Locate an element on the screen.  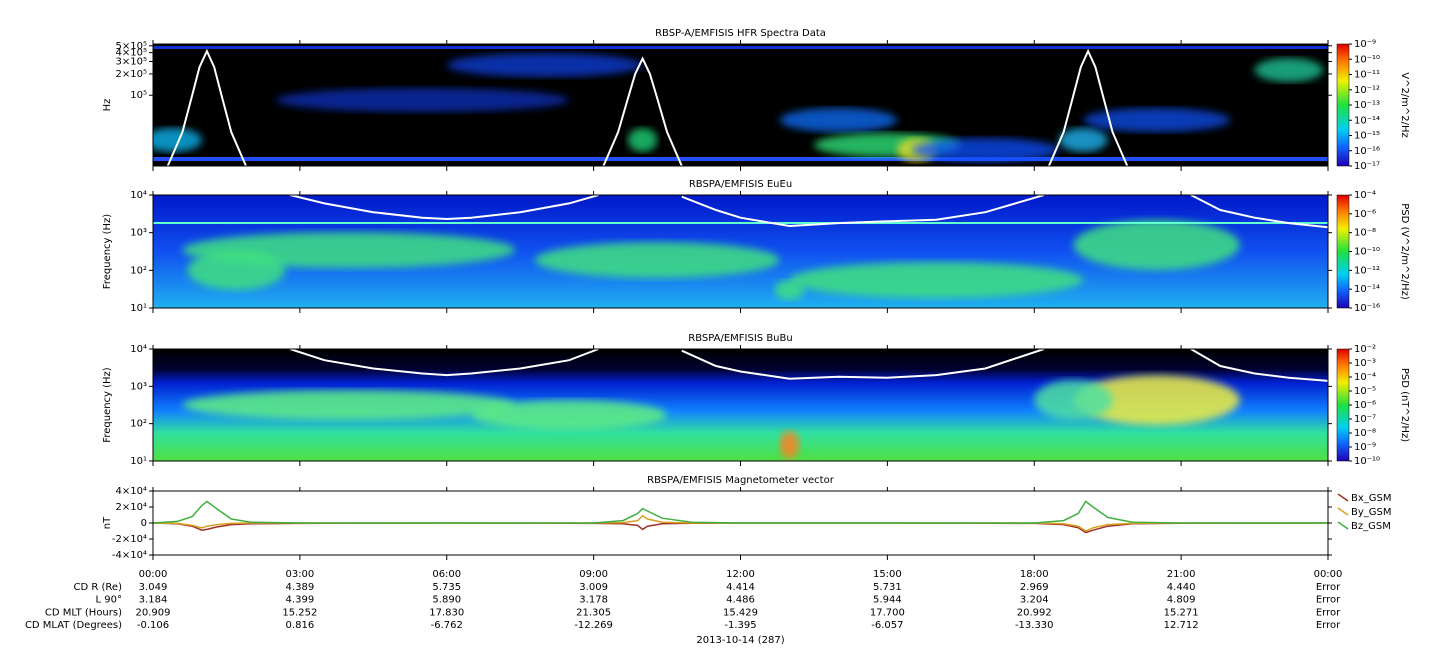
y-tick-label: 4×10⁵ is located at coordinates (131, 53).